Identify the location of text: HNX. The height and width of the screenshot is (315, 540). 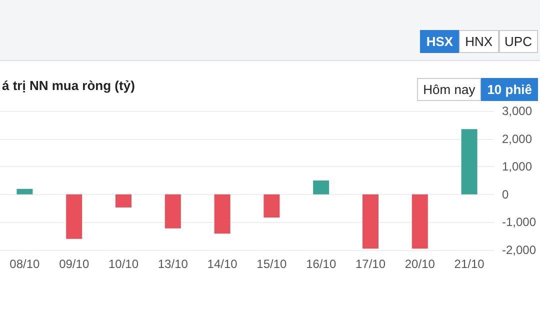
(479, 41).